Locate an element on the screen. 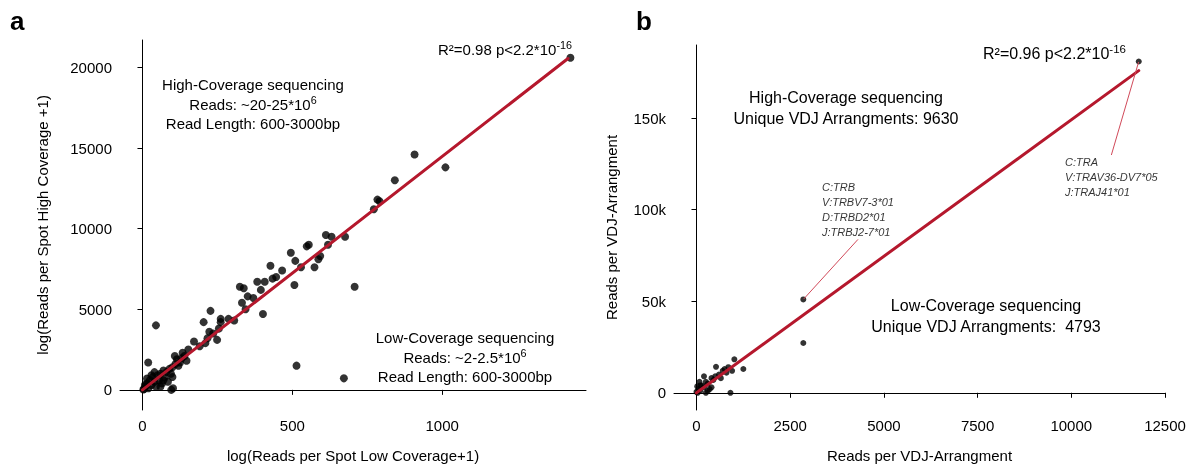  x-tick-label: 2500 is located at coordinates (790, 425).